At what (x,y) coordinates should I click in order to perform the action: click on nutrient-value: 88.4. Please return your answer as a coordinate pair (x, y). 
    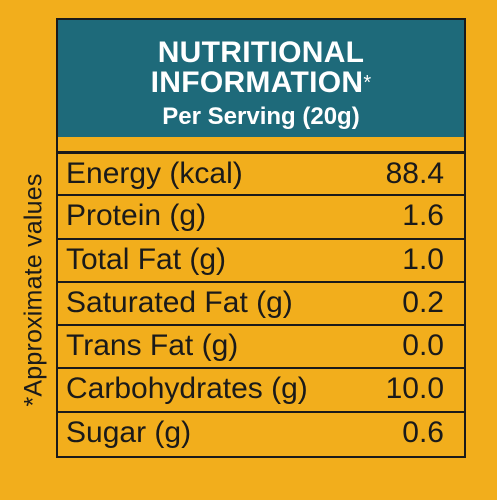
    Looking at the image, I should click on (414, 173).